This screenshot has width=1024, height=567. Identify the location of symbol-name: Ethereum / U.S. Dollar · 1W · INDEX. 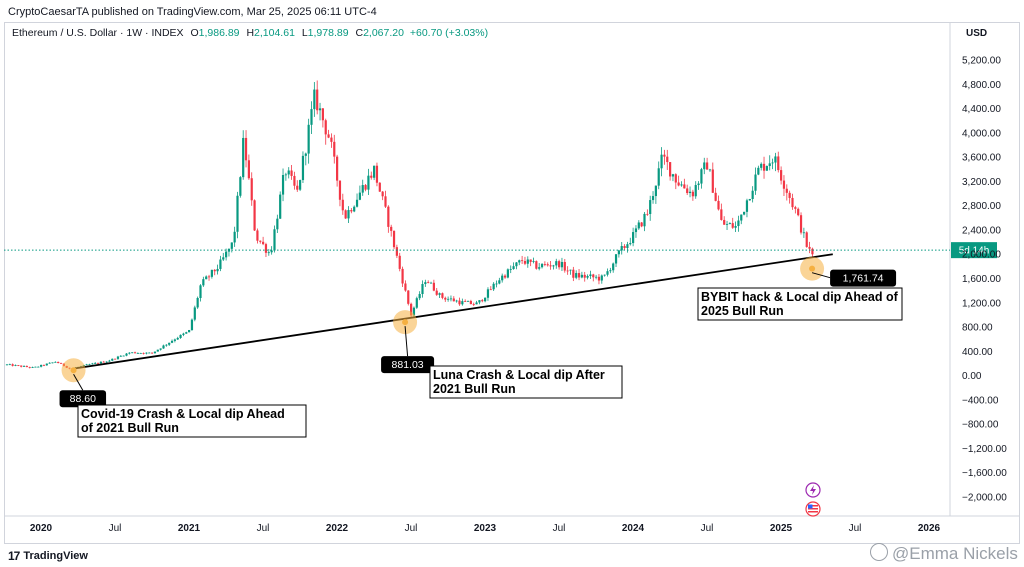
(98, 33).